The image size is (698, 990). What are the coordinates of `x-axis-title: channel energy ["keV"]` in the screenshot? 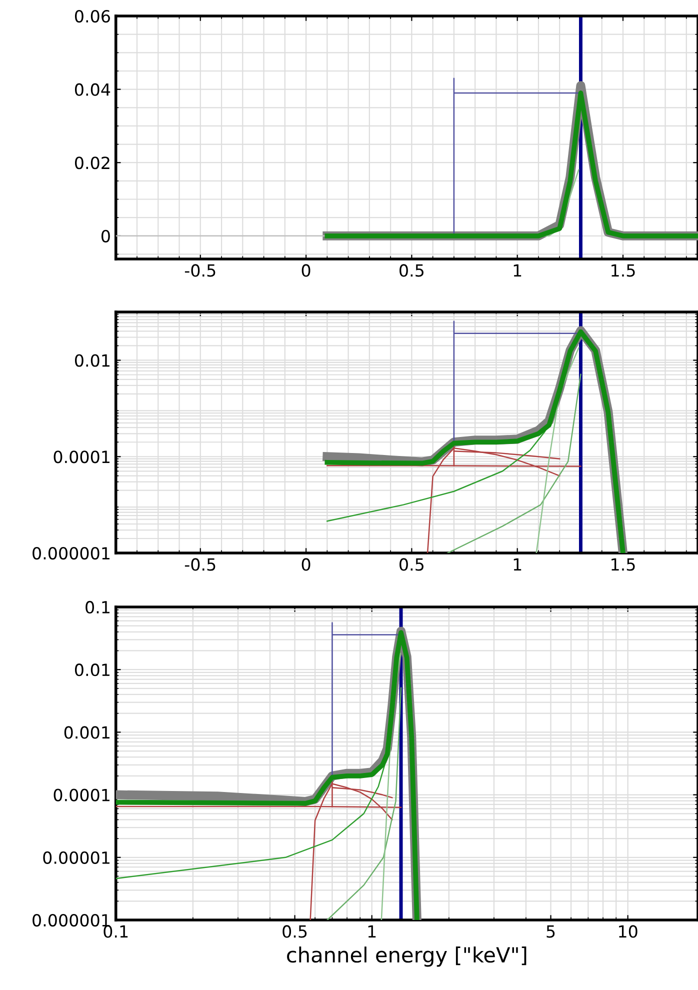 It's located at (406, 956).